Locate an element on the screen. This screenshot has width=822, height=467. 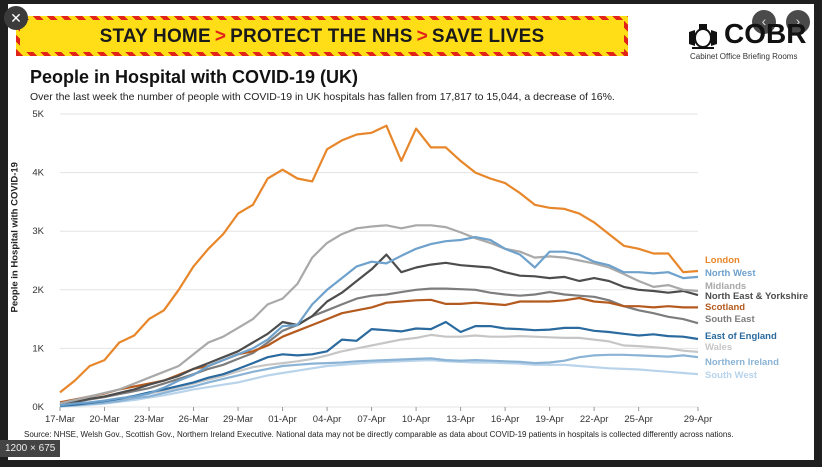
x-tick-label: 29-Mar is located at coordinates (238, 419).